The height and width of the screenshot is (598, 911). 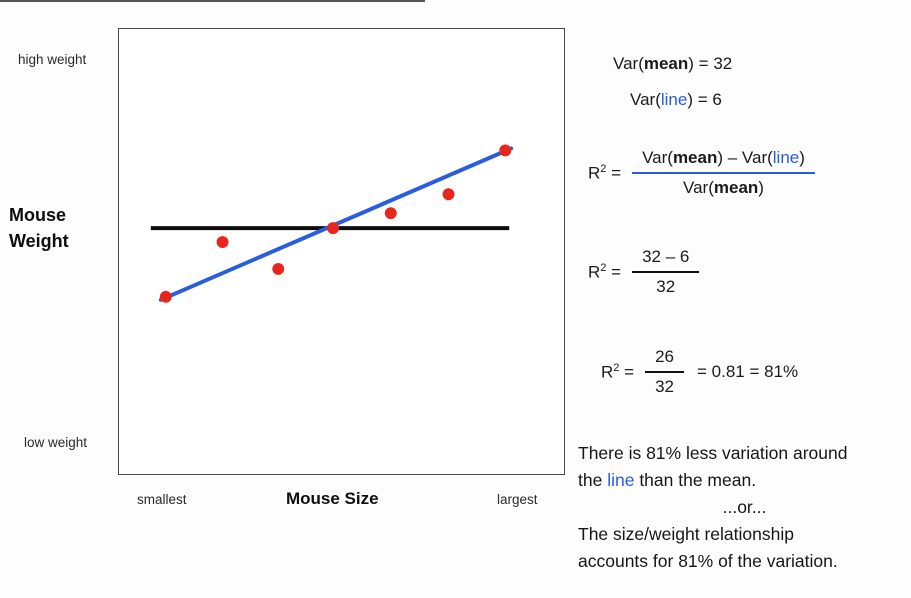 I want to click on var-mean-equation: Var(mean) = 32, so click(x=672, y=64).